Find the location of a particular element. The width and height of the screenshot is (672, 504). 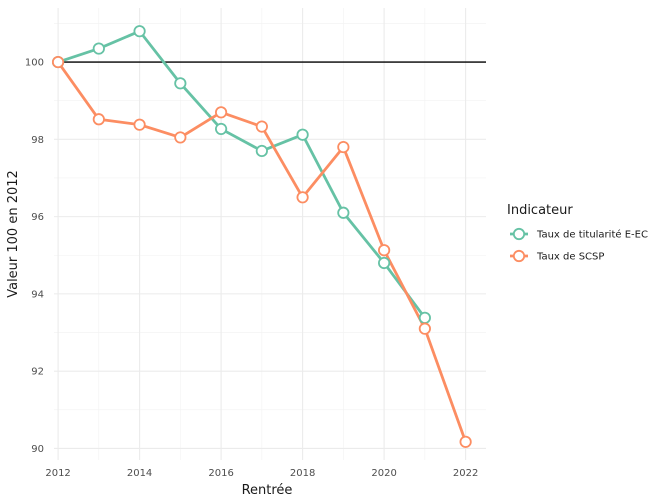

y-tick-label: 90 is located at coordinates (37, 449).